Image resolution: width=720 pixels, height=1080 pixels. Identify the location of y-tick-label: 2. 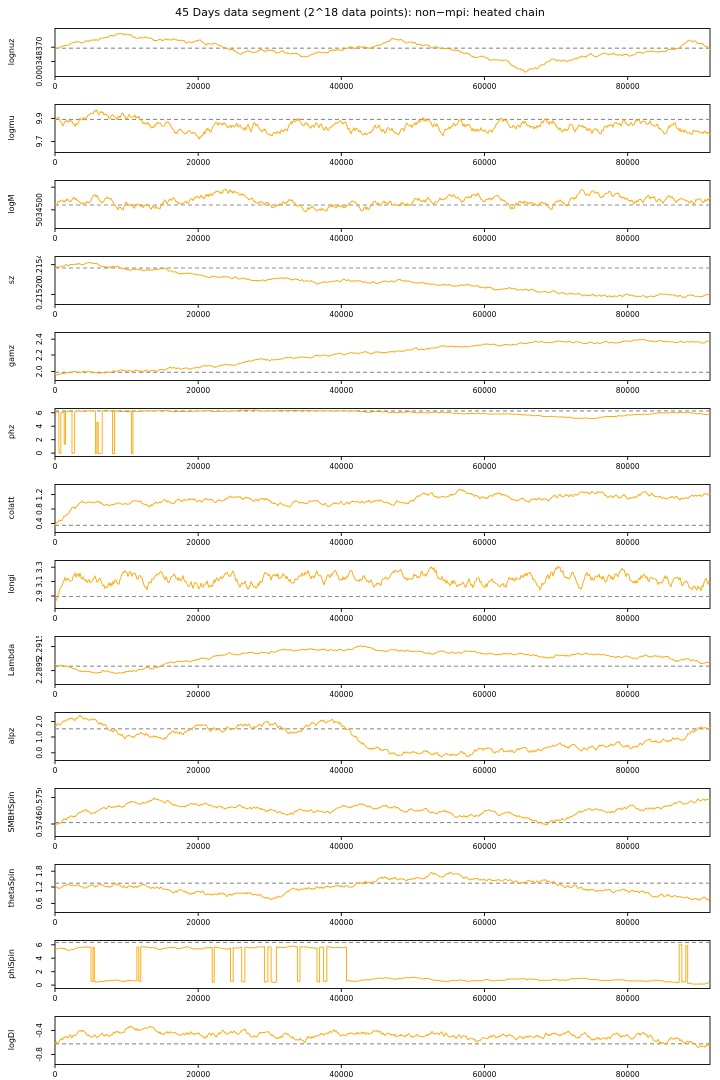
(39, 439).